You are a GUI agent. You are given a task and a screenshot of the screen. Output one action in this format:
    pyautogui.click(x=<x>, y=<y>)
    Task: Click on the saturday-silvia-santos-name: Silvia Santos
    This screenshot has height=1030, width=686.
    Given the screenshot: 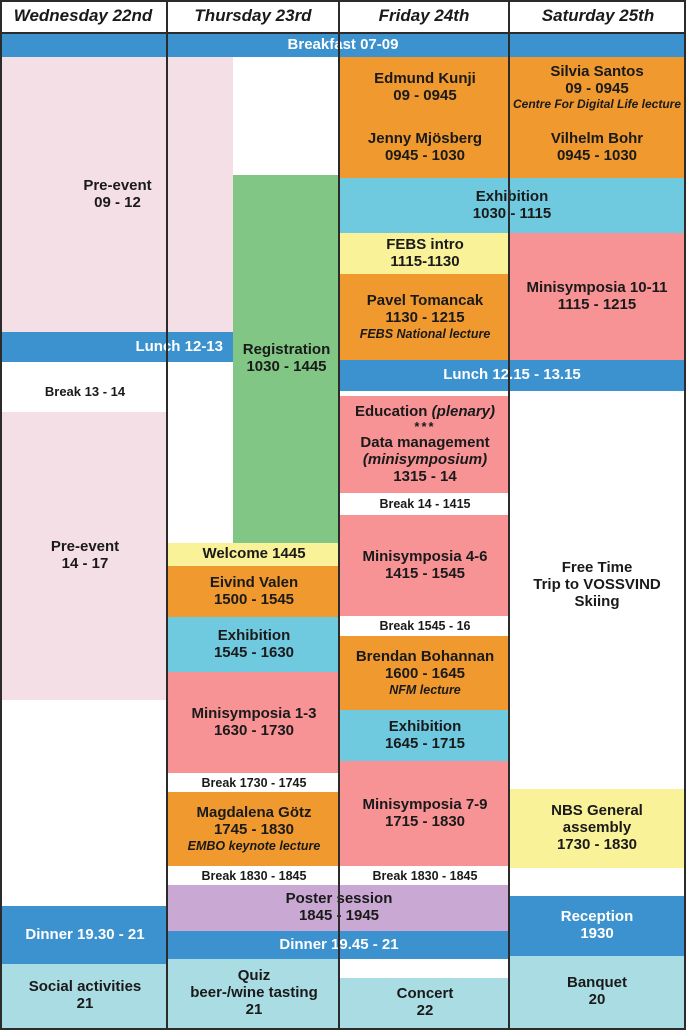 What is the action you would take?
    pyautogui.click(x=597, y=71)
    